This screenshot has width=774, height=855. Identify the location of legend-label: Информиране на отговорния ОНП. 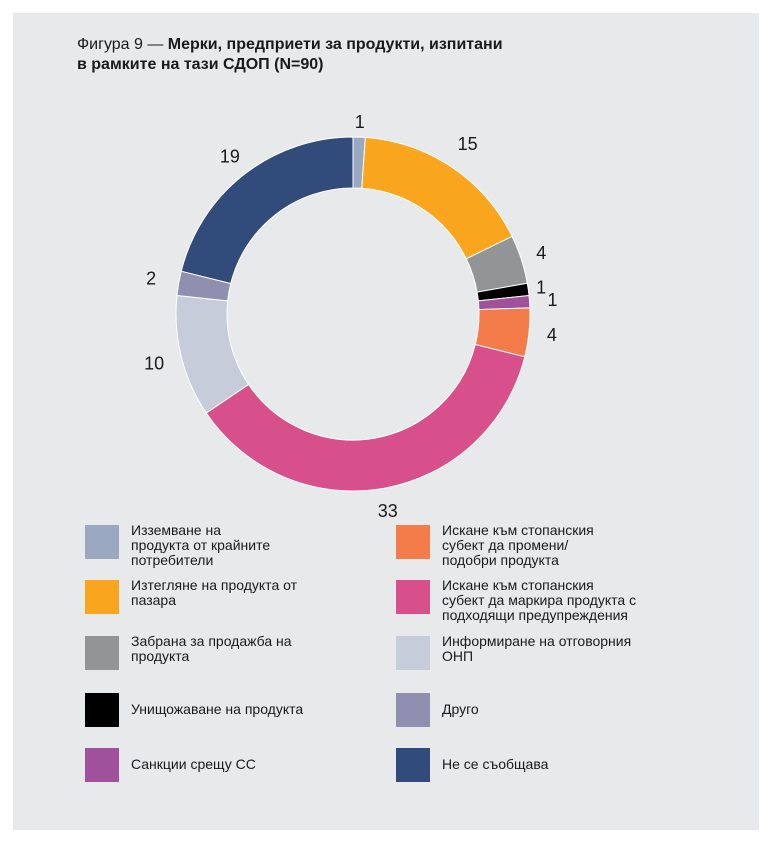
(547, 649).